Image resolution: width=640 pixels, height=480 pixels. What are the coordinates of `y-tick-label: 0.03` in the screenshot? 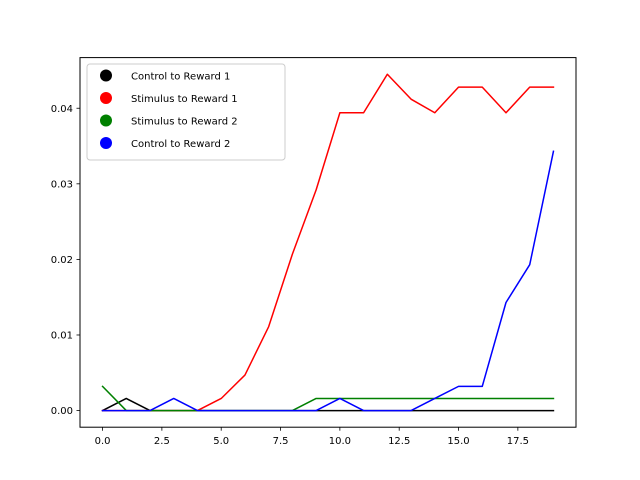 It's located at (62, 184).